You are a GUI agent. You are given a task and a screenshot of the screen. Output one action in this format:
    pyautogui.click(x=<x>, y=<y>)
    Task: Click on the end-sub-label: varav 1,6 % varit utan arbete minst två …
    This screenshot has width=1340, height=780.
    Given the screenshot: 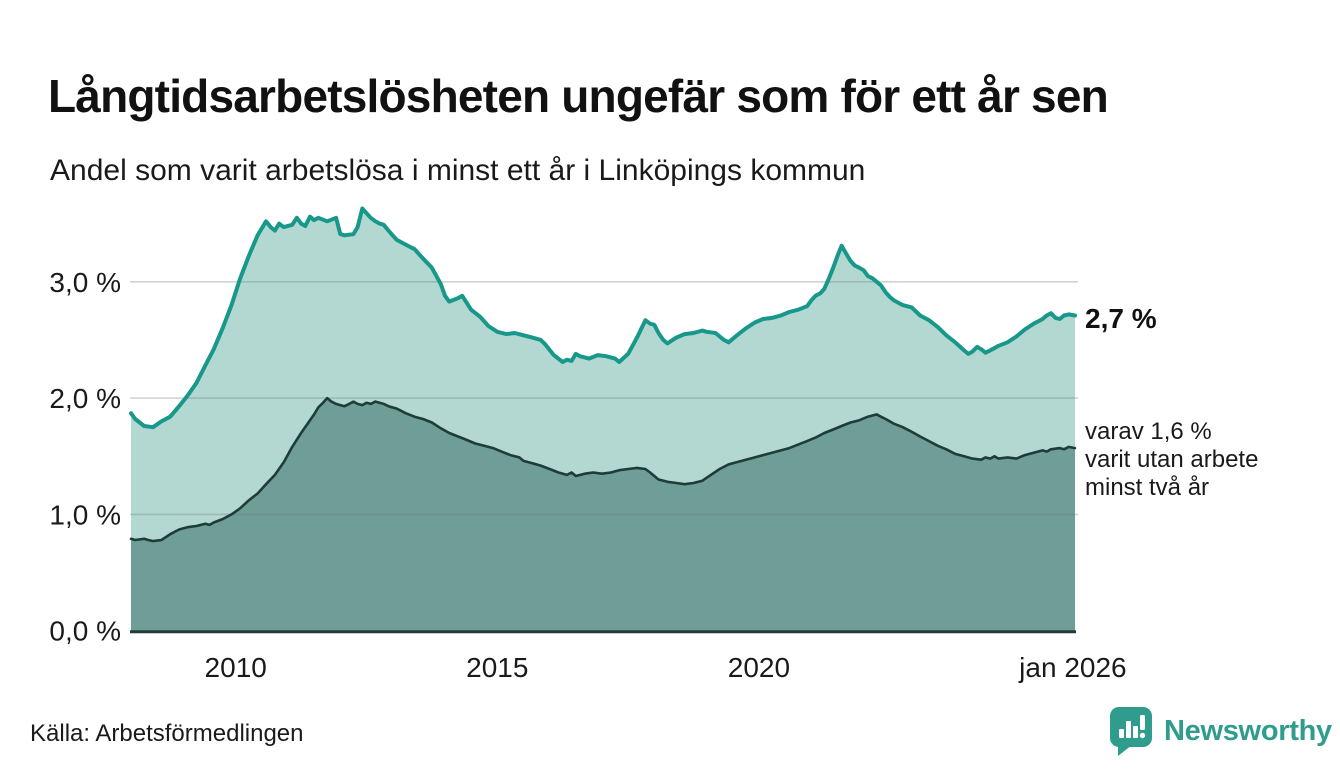 What is the action you would take?
    pyautogui.click(x=1171, y=459)
    